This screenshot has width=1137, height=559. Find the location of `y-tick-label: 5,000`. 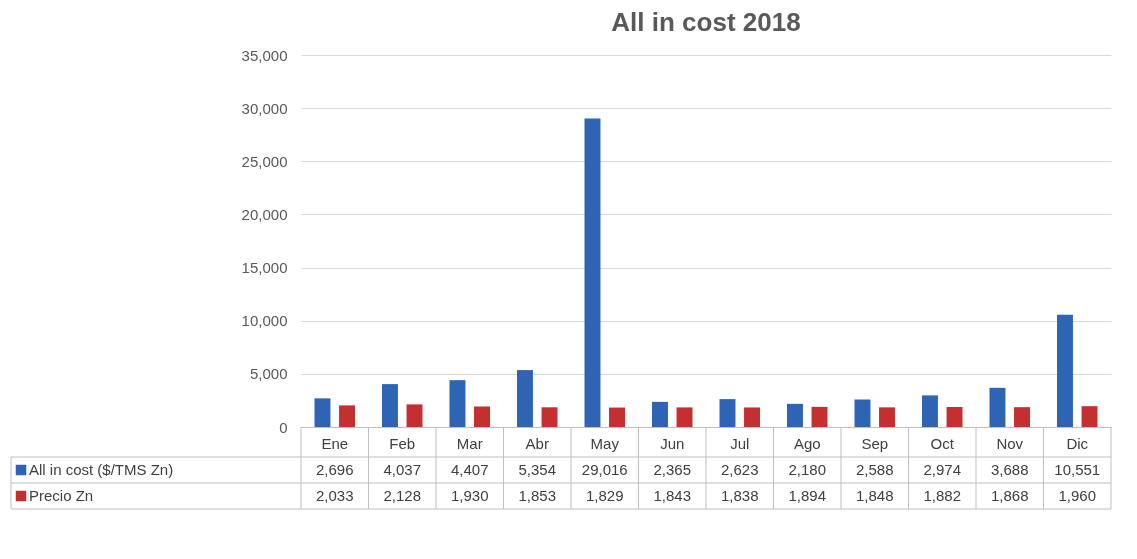

y-tick-label: 5,000 is located at coordinates (268, 374).